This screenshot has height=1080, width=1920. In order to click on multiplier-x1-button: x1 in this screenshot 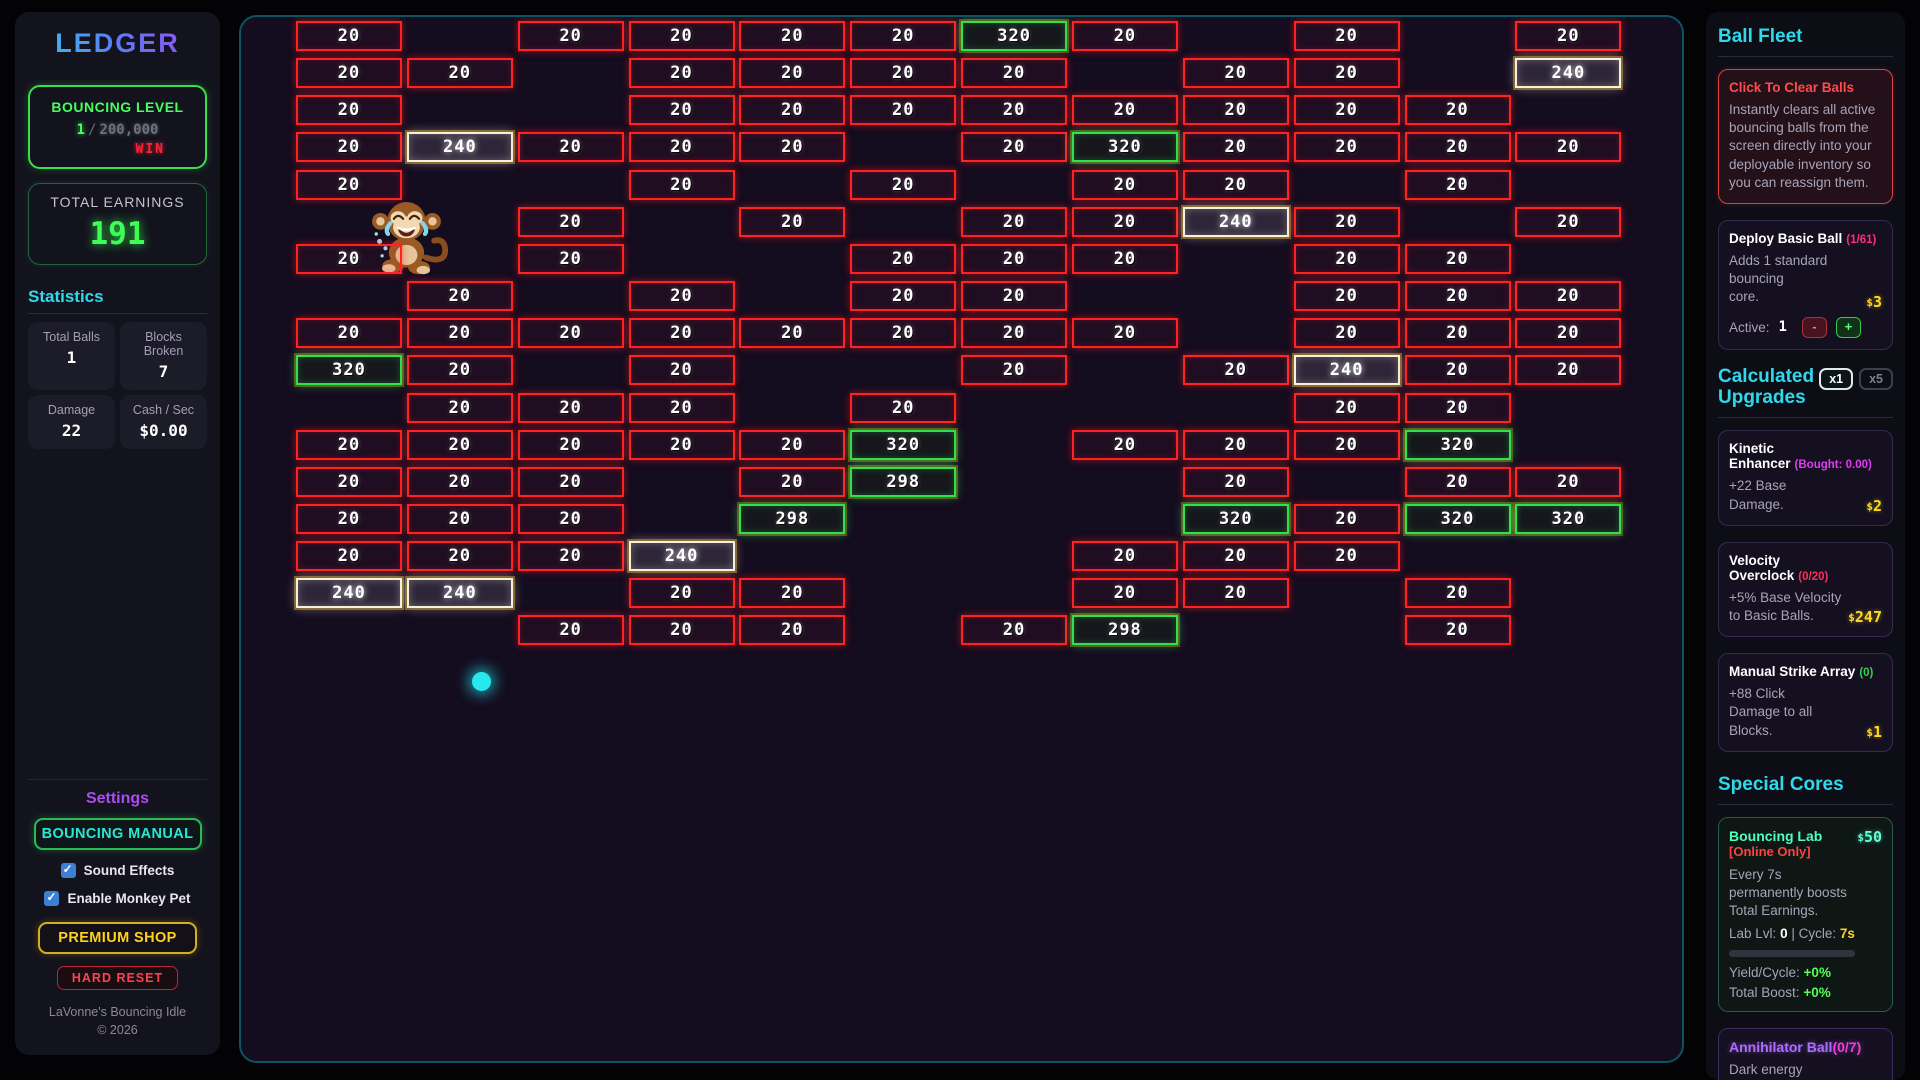, I will do `click(1836, 378)`.